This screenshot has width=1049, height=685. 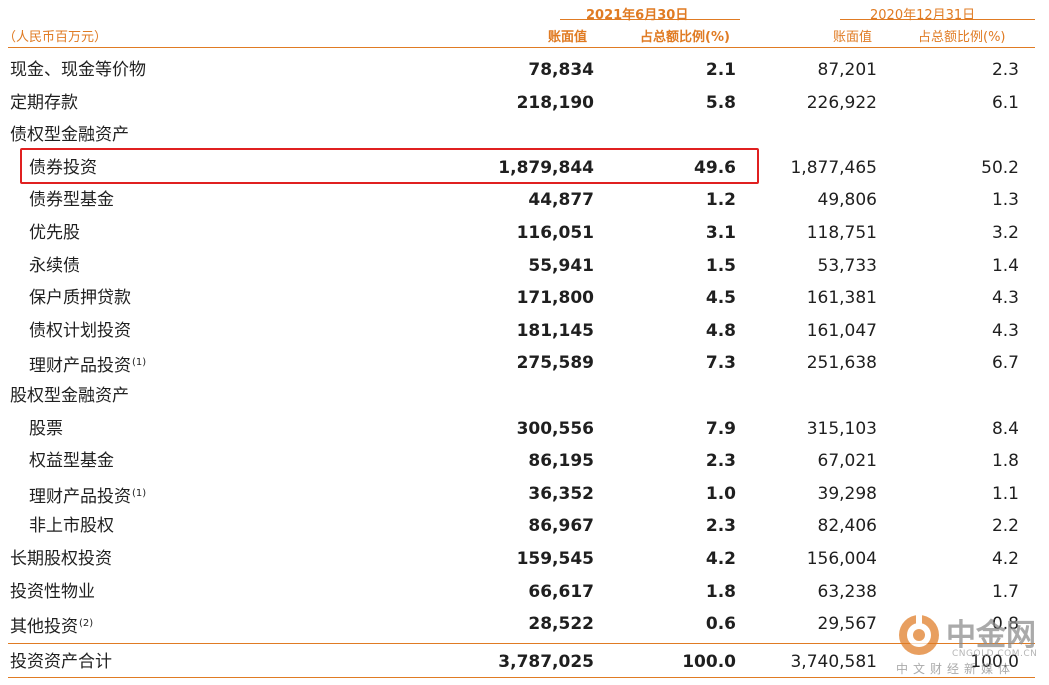 I want to click on header-divider, so click(x=521, y=47).